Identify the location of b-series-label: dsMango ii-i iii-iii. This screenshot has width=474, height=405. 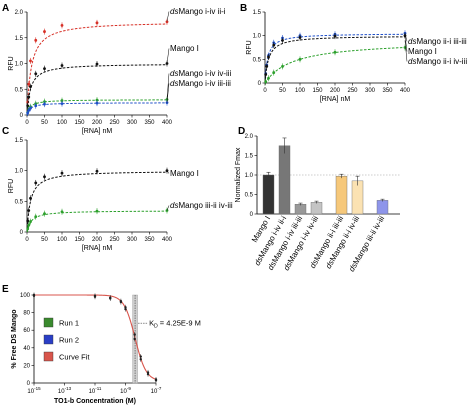
(437, 41).